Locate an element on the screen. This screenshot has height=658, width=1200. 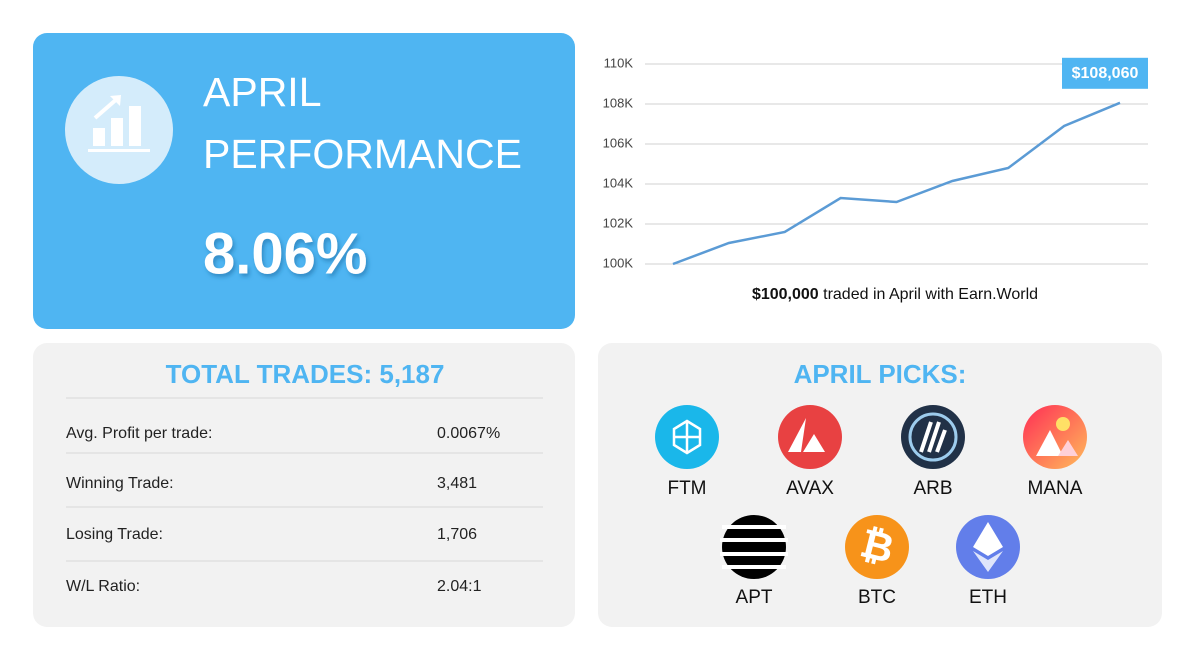
value-label-box is located at coordinates (1105, 73).